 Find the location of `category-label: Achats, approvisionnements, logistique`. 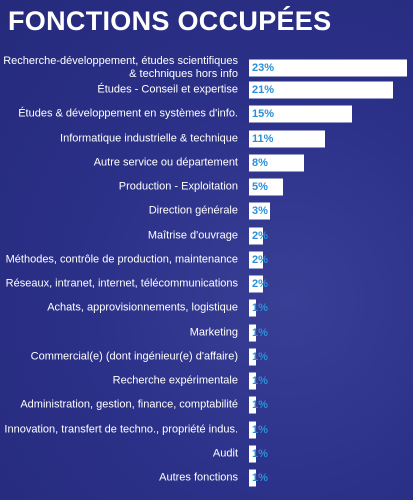

category-label: Achats, approvisionnements, logistique is located at coordinates (142, 307).